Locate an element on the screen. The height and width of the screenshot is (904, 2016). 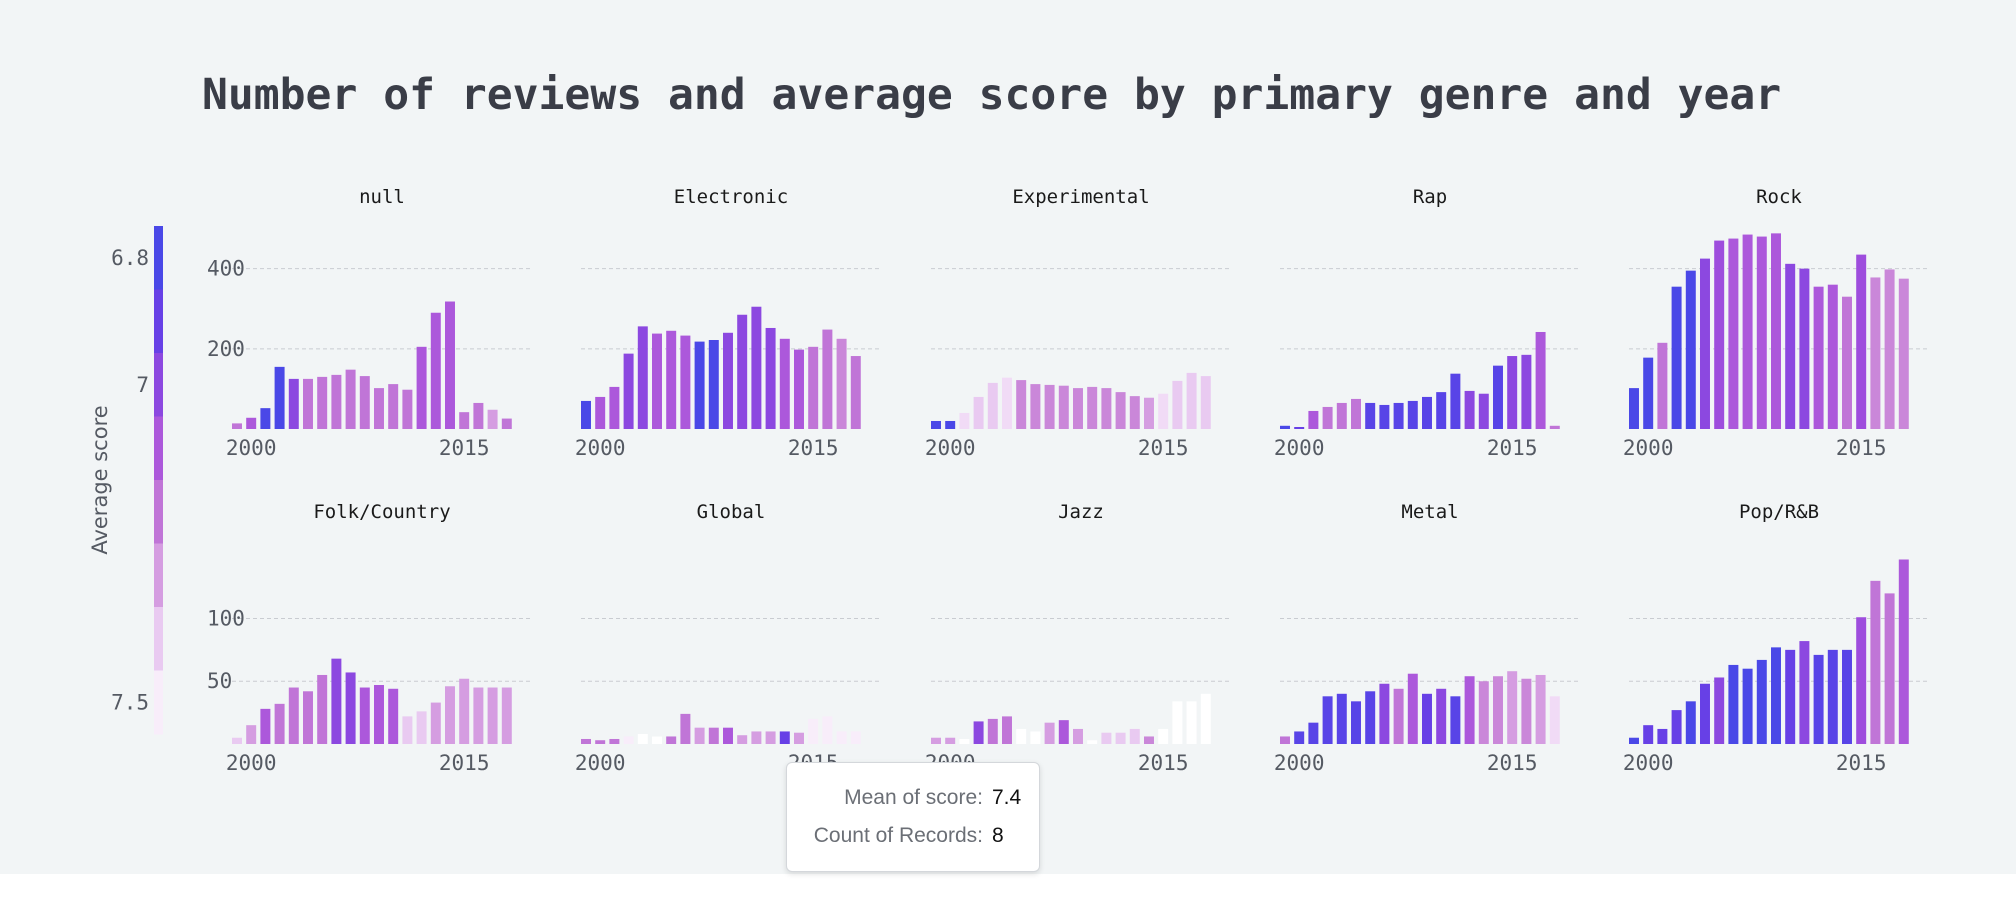
legend-tick-label: 7 is located at coordinates (142, 385).